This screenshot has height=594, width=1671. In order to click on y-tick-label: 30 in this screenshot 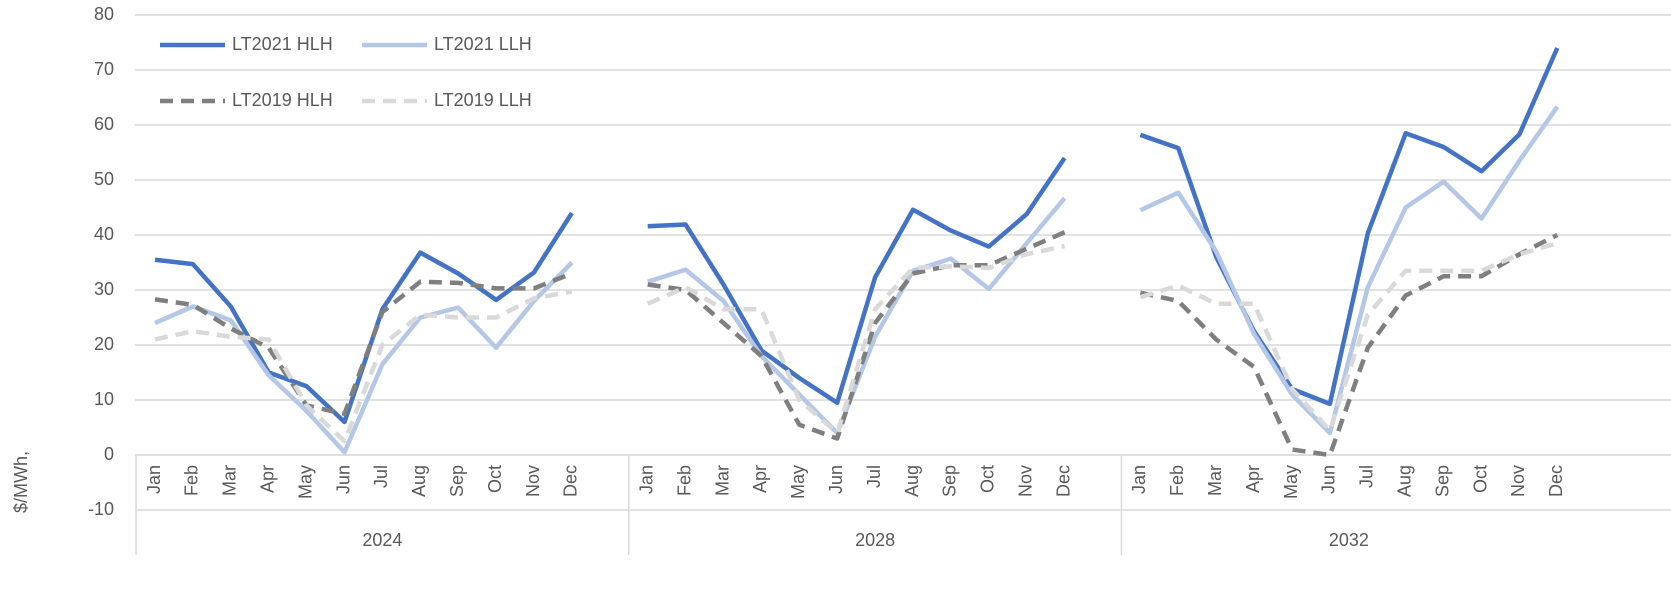, I will do `click(104, 289)`.